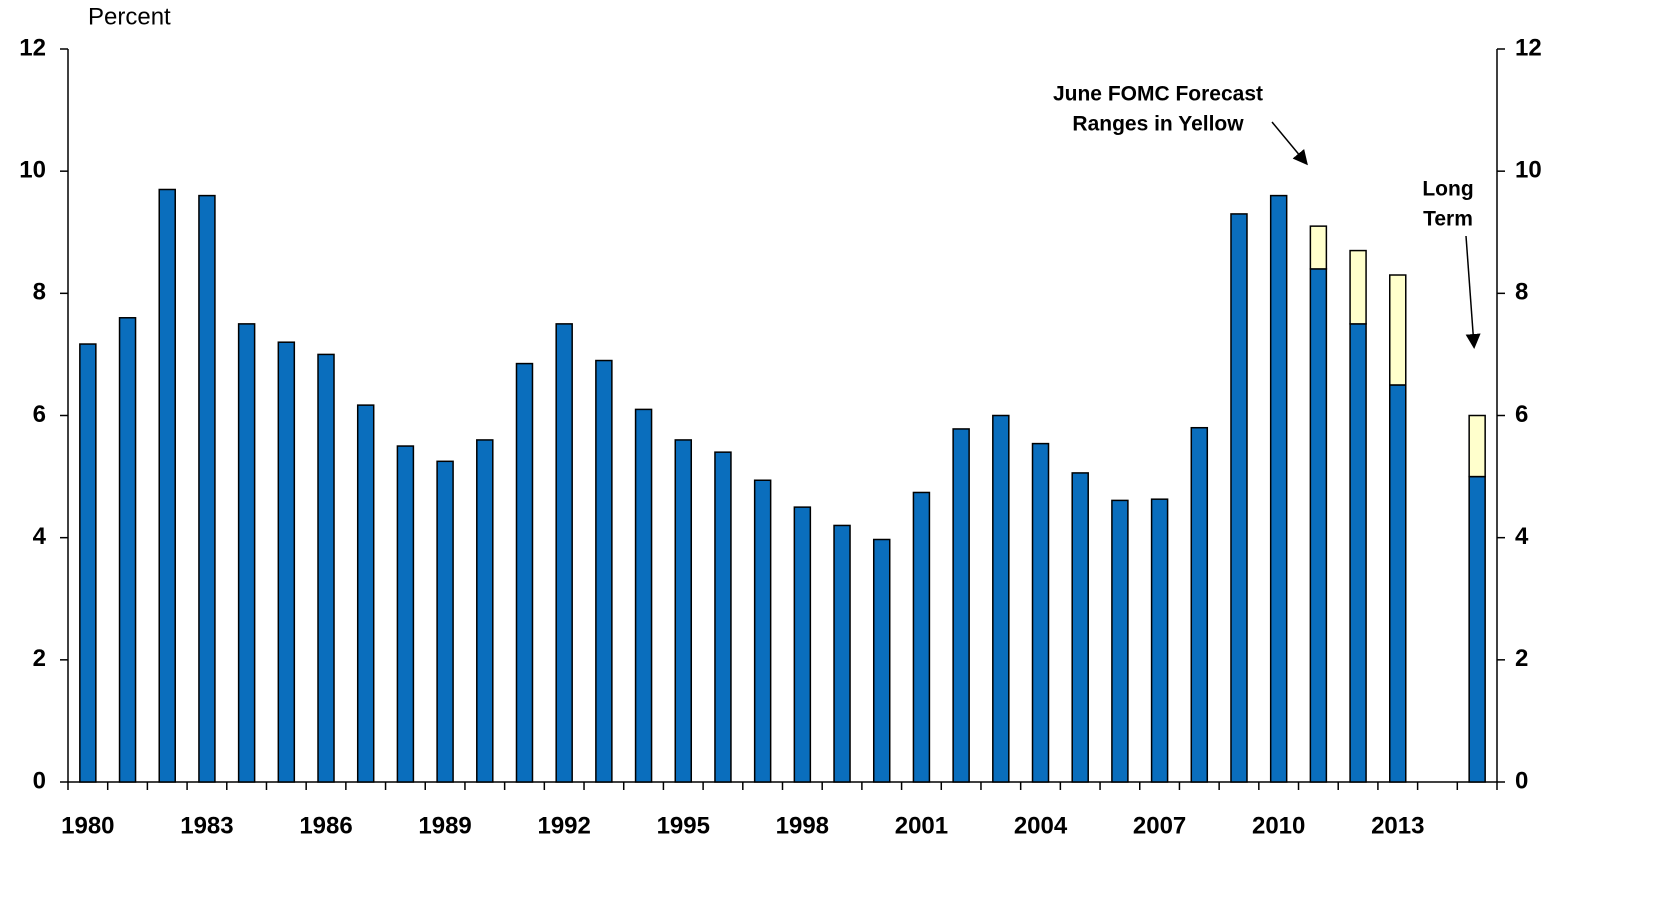 Image resolution: width=1672 pixels, height=902 pixels. What do you see at coordinates (39, 658) in the screenshot?
I see `y-tick-label: 2` at bounding box center [39, 658].